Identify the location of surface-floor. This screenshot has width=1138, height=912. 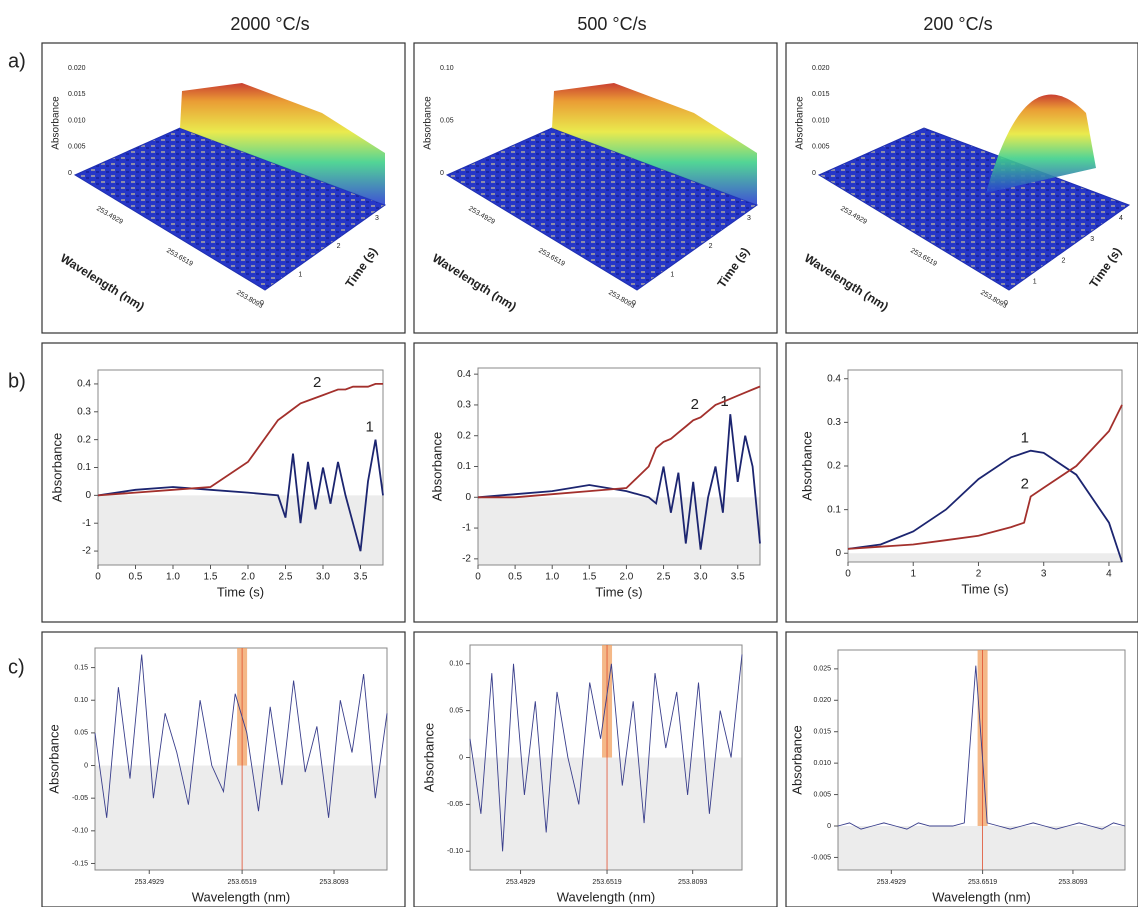
(974, 209).